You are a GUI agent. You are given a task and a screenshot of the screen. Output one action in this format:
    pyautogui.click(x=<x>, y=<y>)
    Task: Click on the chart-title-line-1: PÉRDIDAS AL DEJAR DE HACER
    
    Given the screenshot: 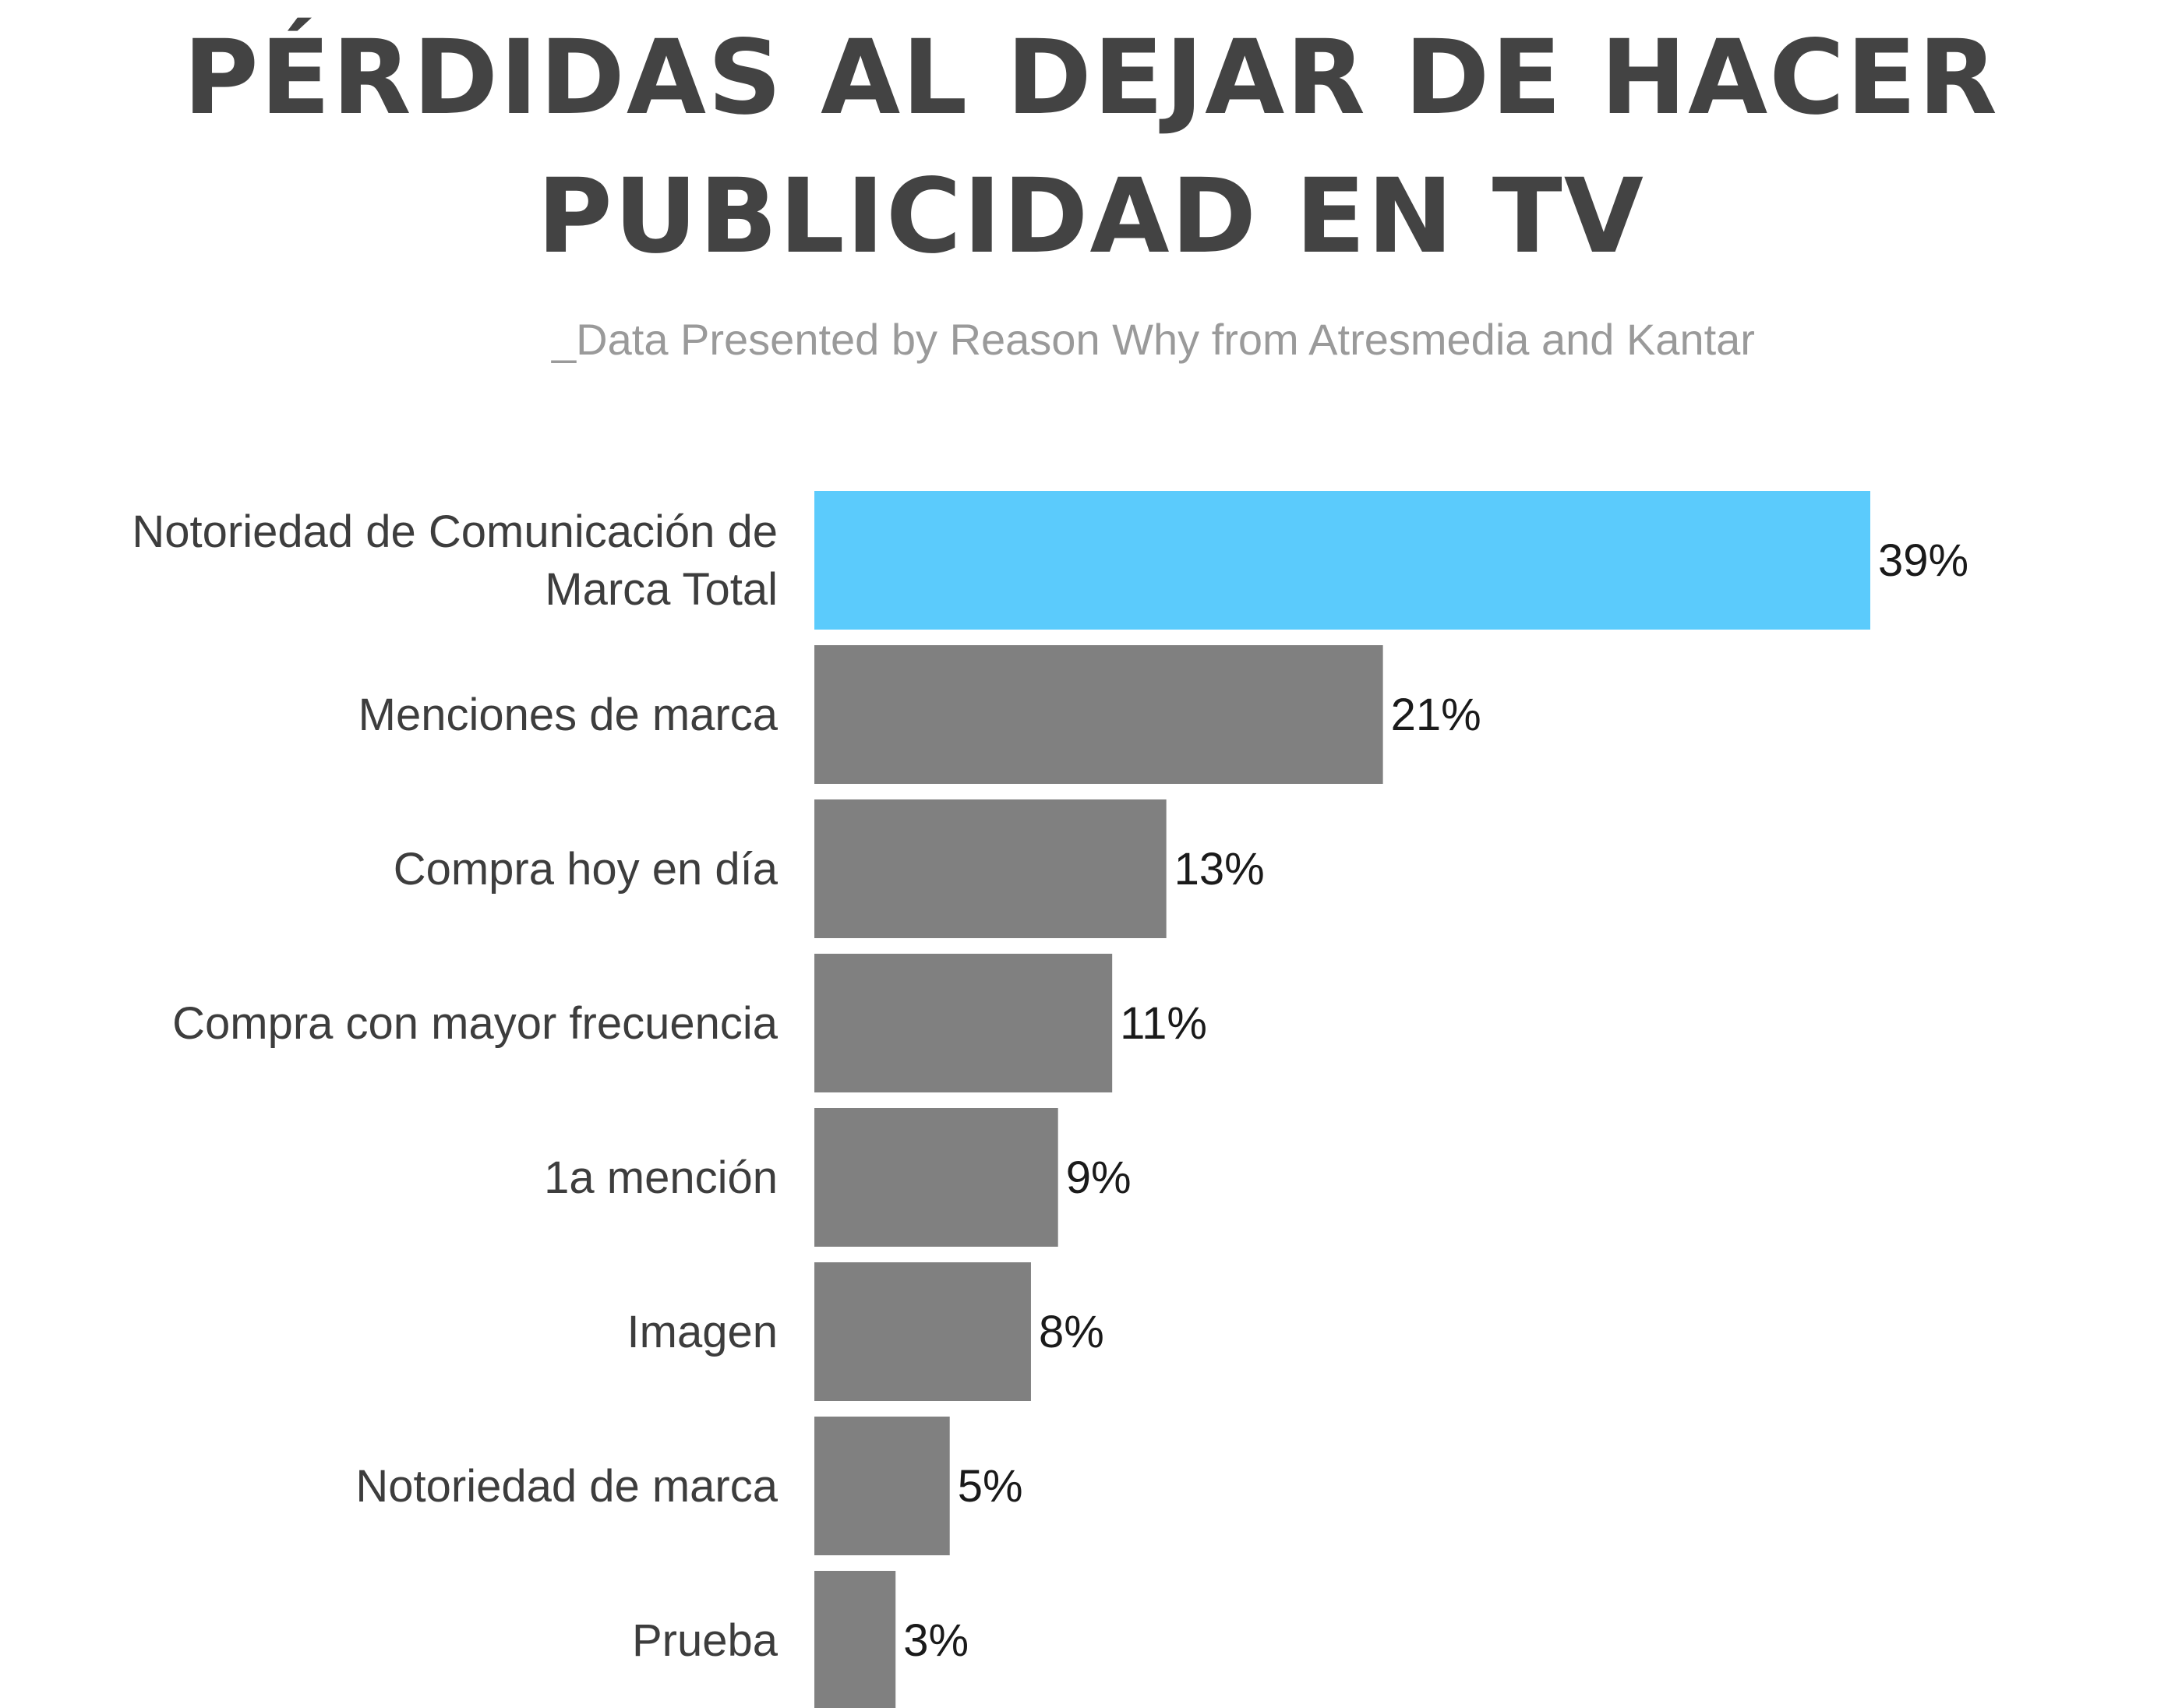 What is the action you would take?
    pyautogui.click(x=1091, y=77)
    